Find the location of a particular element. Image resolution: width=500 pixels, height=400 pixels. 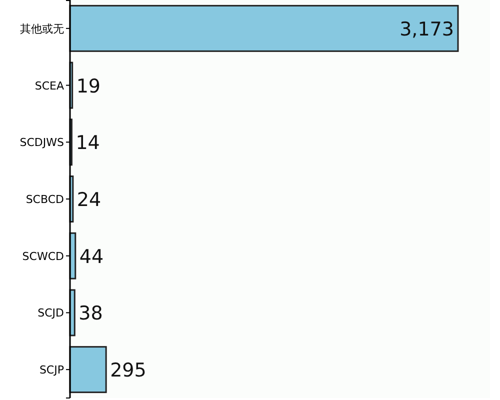

data-label: 44 is located at coordinates (91, 257).